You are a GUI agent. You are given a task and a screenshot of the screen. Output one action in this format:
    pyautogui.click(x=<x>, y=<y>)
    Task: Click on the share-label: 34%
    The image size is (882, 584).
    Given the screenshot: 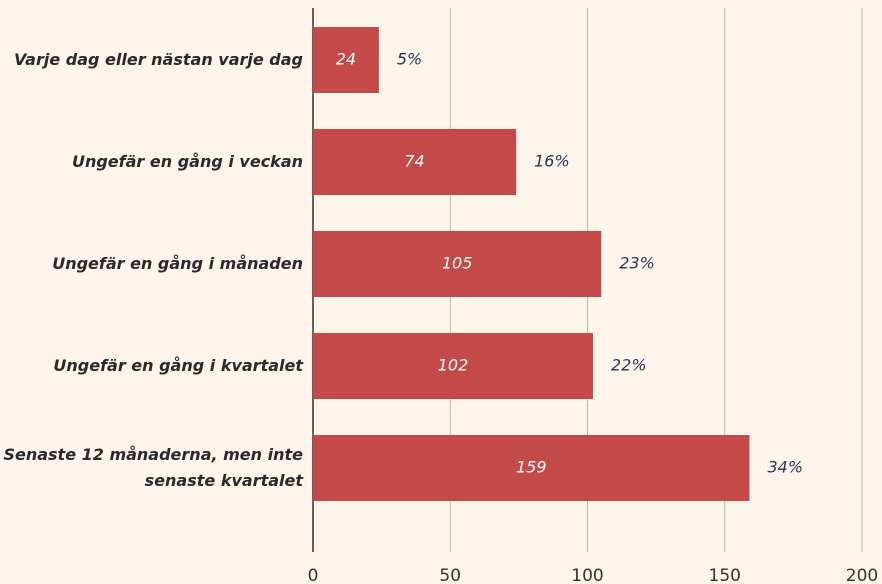 What is the action you would take?
    pyautogui.click(x=785, y=467)
    